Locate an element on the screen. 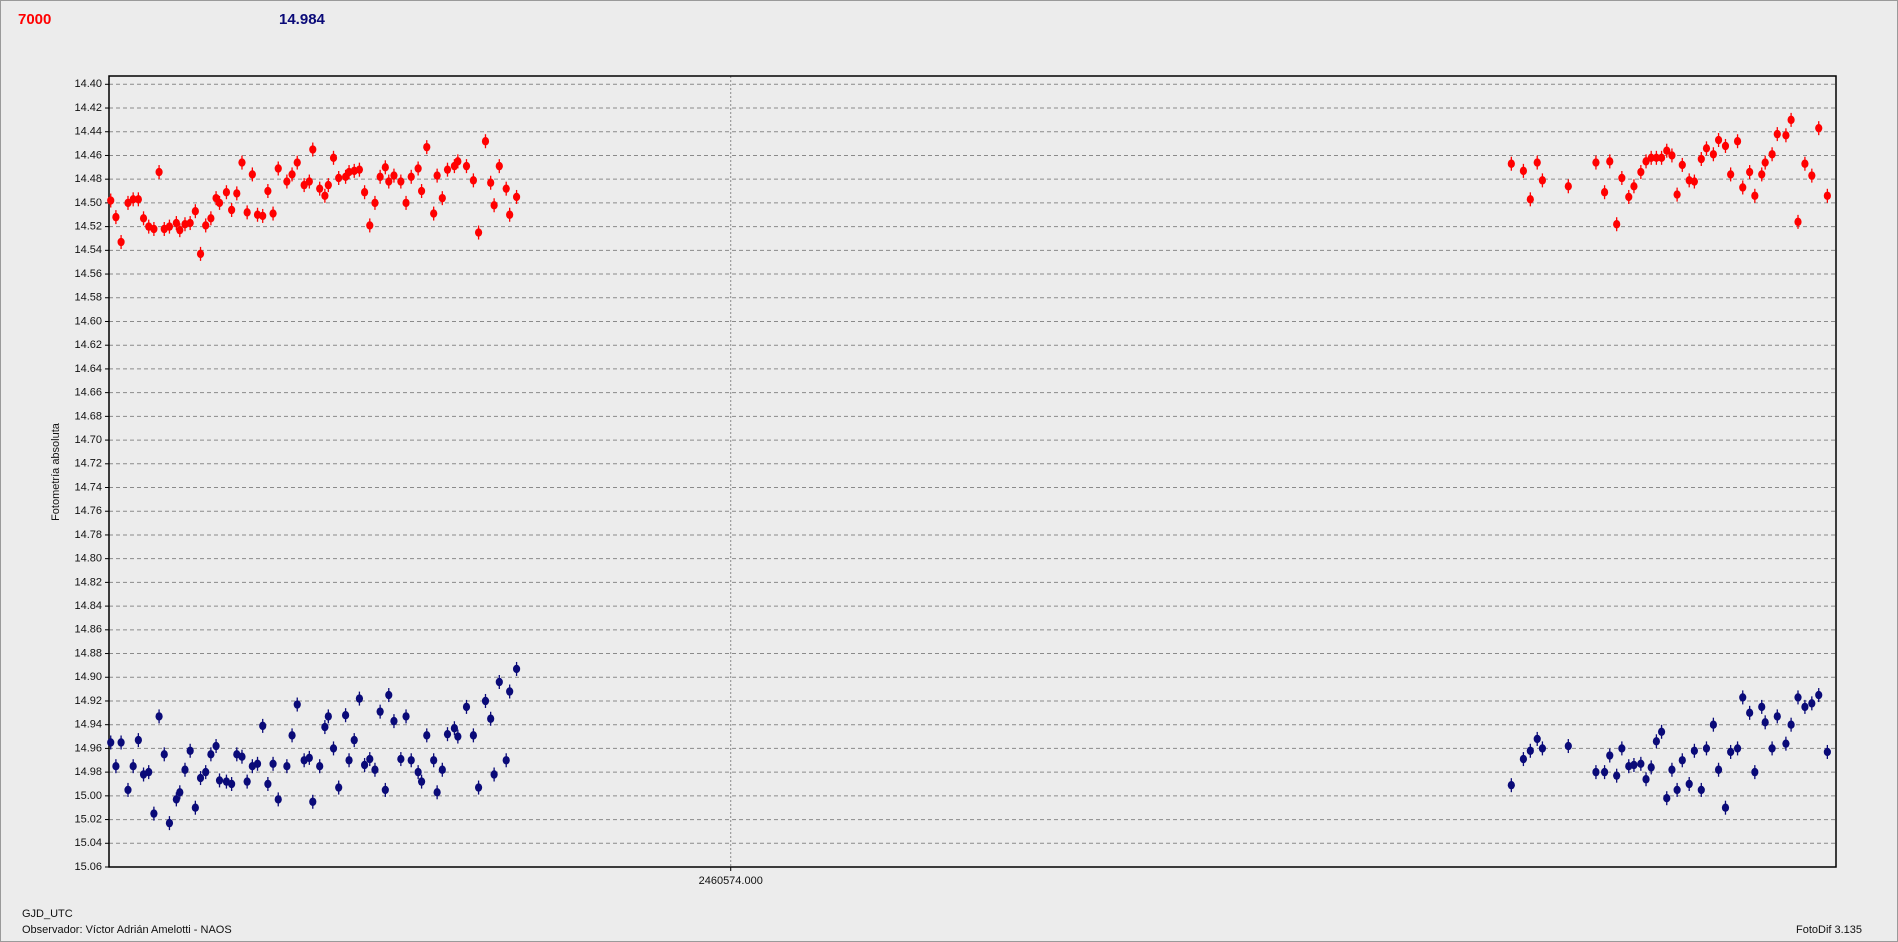 The height and width of the screenshot is (942, 1898). y-tick-label: 14.76 is located at coordinates (88, 511).